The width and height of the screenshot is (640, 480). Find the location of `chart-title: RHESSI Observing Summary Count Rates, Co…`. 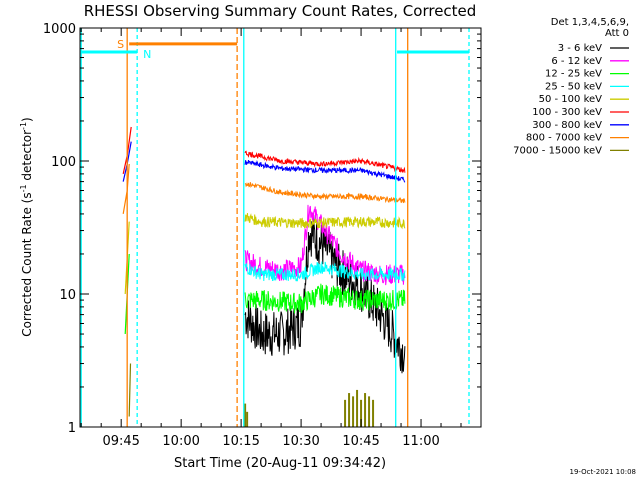

chart-title: RHESSI Observing Summary Count Rates, Co… is located at coordinates (280, 11).